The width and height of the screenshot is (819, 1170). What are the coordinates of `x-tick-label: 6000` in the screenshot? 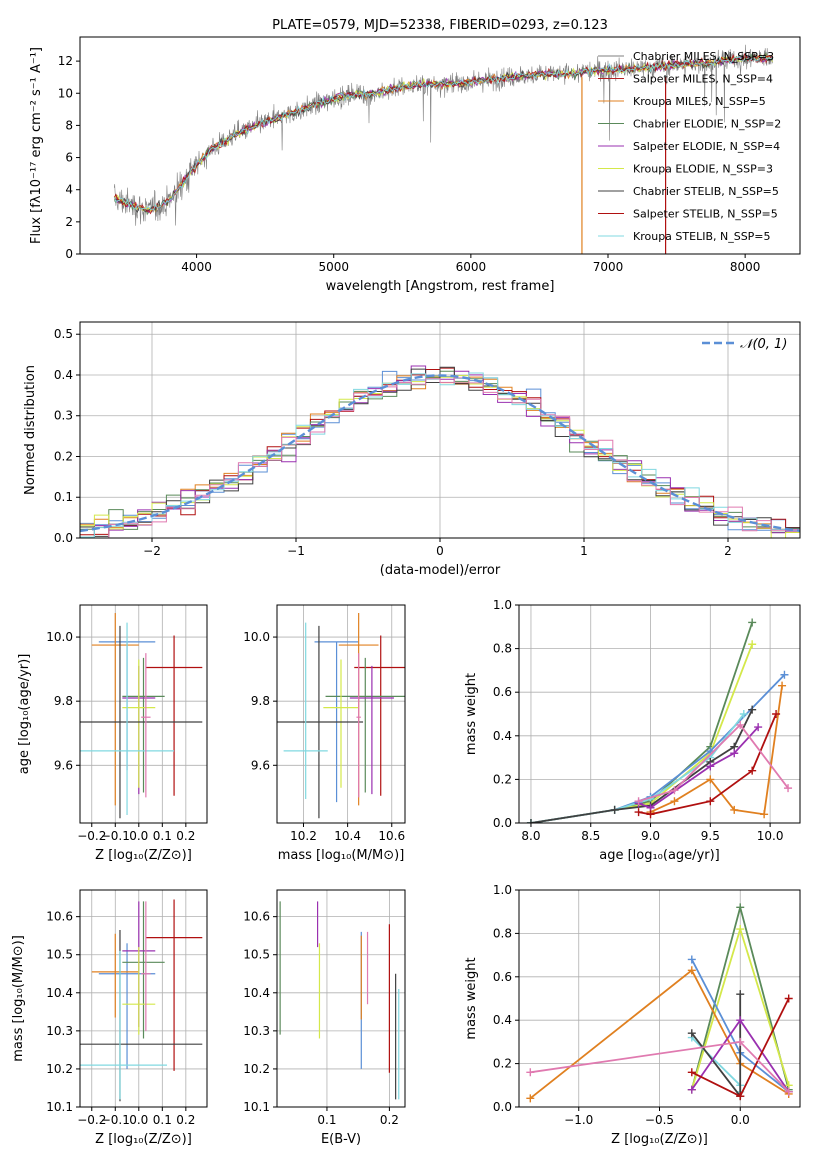 It's located at (471, 267).